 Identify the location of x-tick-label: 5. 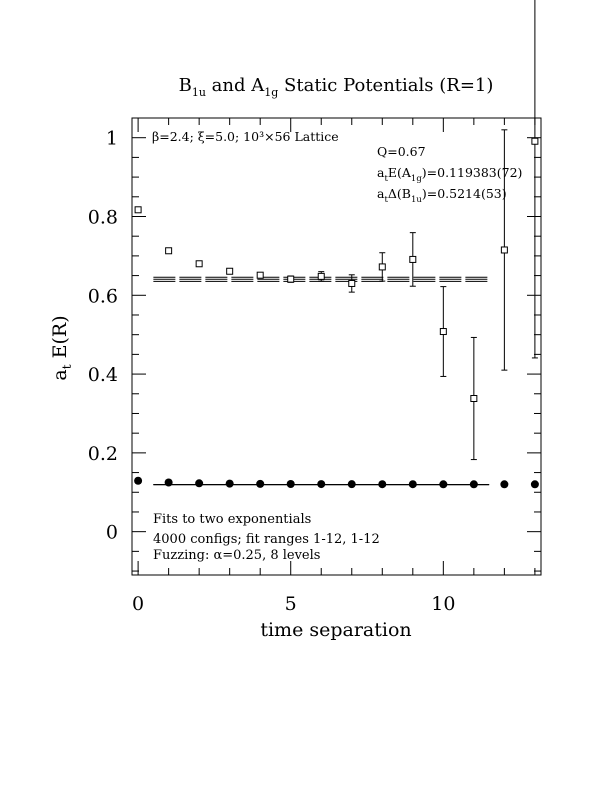
(291, 604).